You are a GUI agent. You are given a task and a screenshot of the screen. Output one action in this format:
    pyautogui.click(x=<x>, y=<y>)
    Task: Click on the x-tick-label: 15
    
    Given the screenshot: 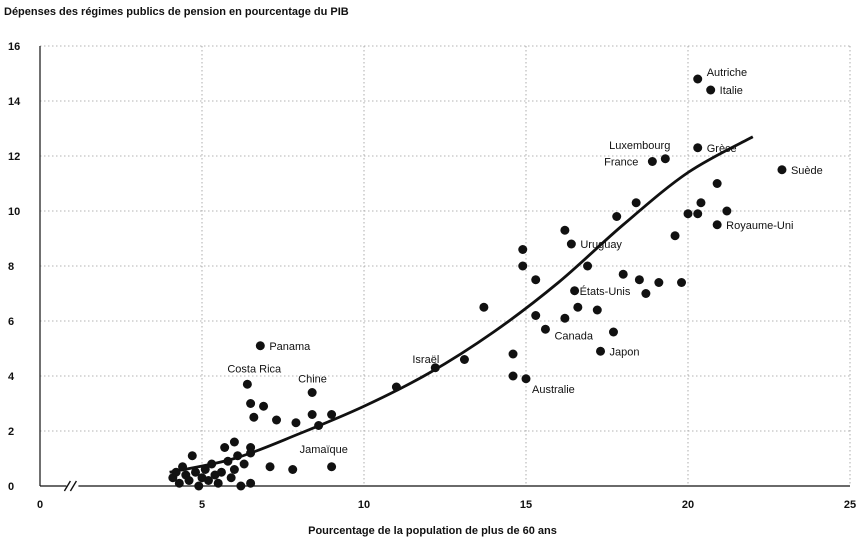 What is the action you would take?
    pyautogui.click(x=526, y=505)
    